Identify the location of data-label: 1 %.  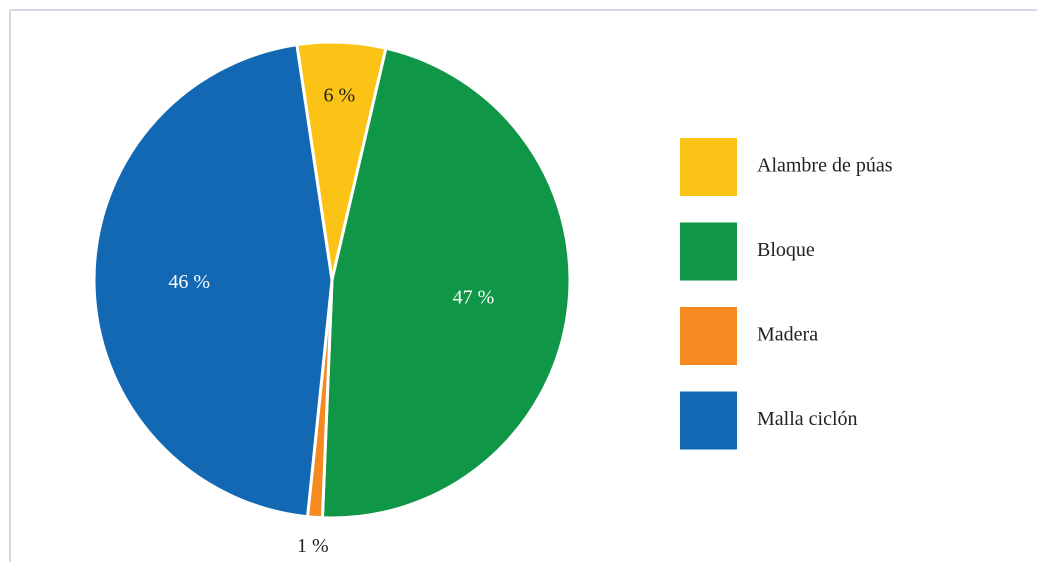
(313, 546).